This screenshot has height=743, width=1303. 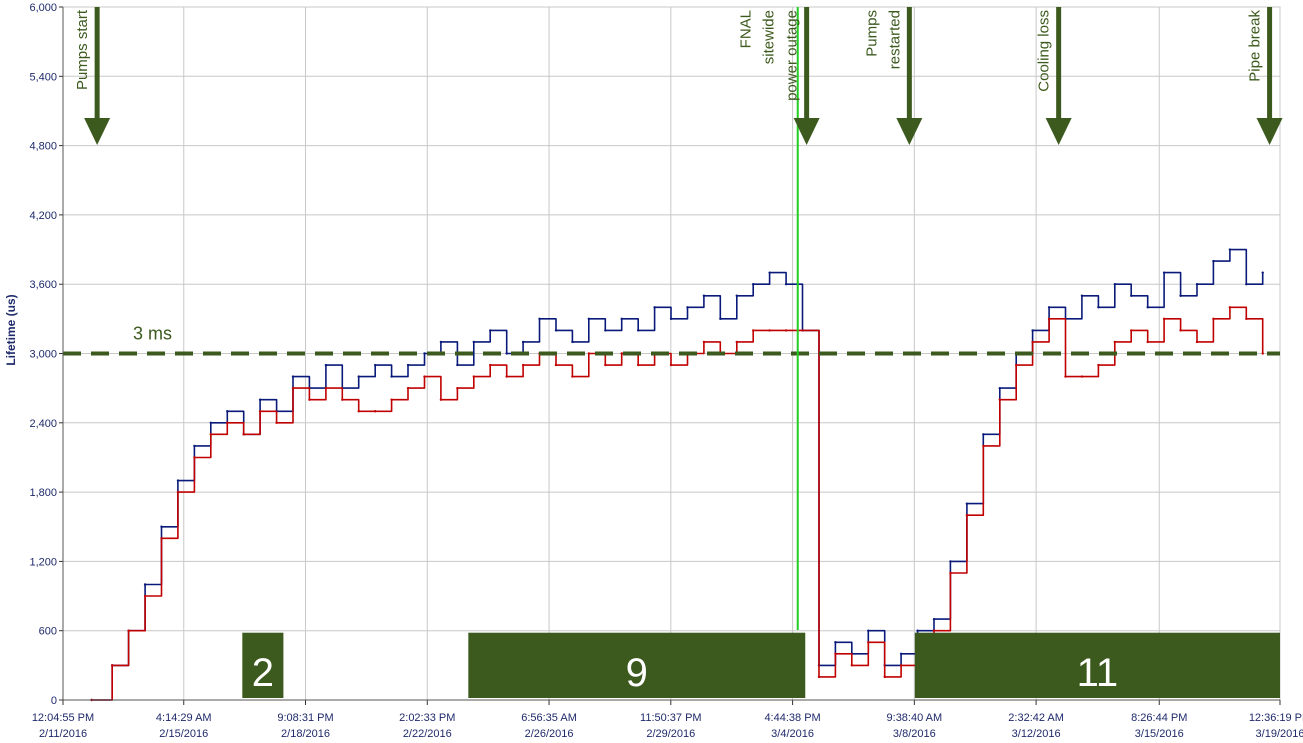 What do you see at coordinates (1098, 673) in the screenshot?
I see `region-label: 11` at bounding box center [1098, 673].